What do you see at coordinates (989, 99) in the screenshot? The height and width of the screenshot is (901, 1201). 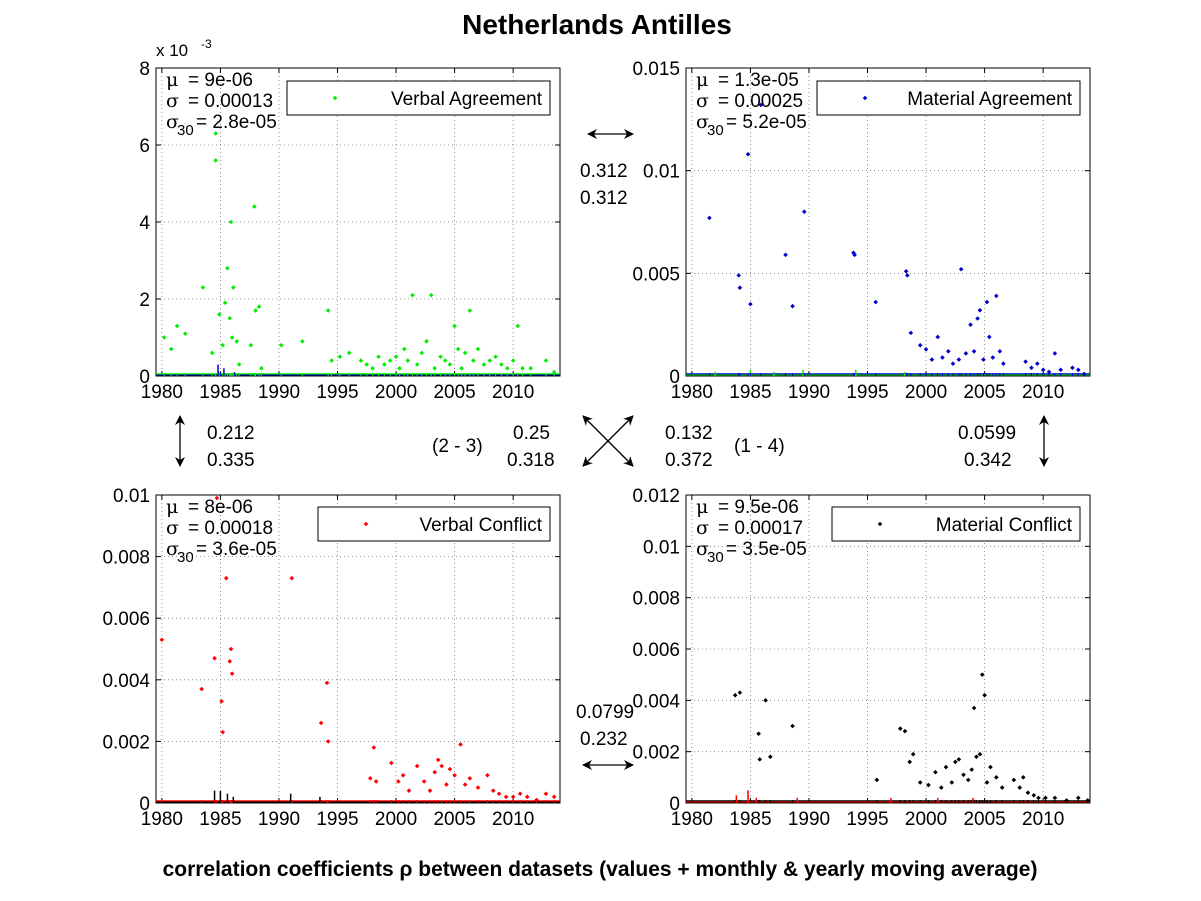 I see `legend-label: Material Agreement` at bounding box center [989, 99].